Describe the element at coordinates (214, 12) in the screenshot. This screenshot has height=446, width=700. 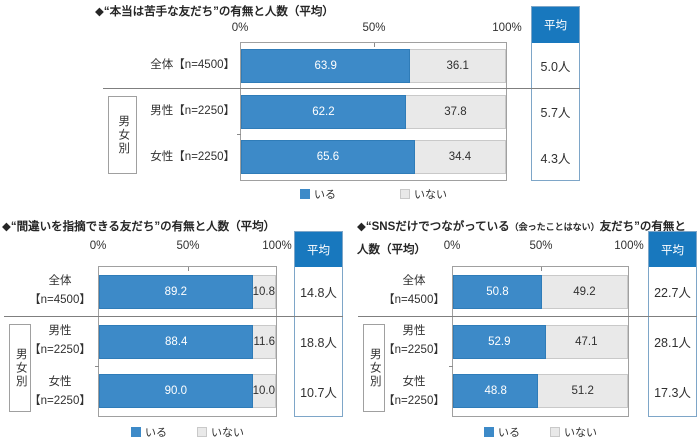
I see `chart-title-text: ◆“本当は苦手な友だち”の有無と人数（平均）` at that location.